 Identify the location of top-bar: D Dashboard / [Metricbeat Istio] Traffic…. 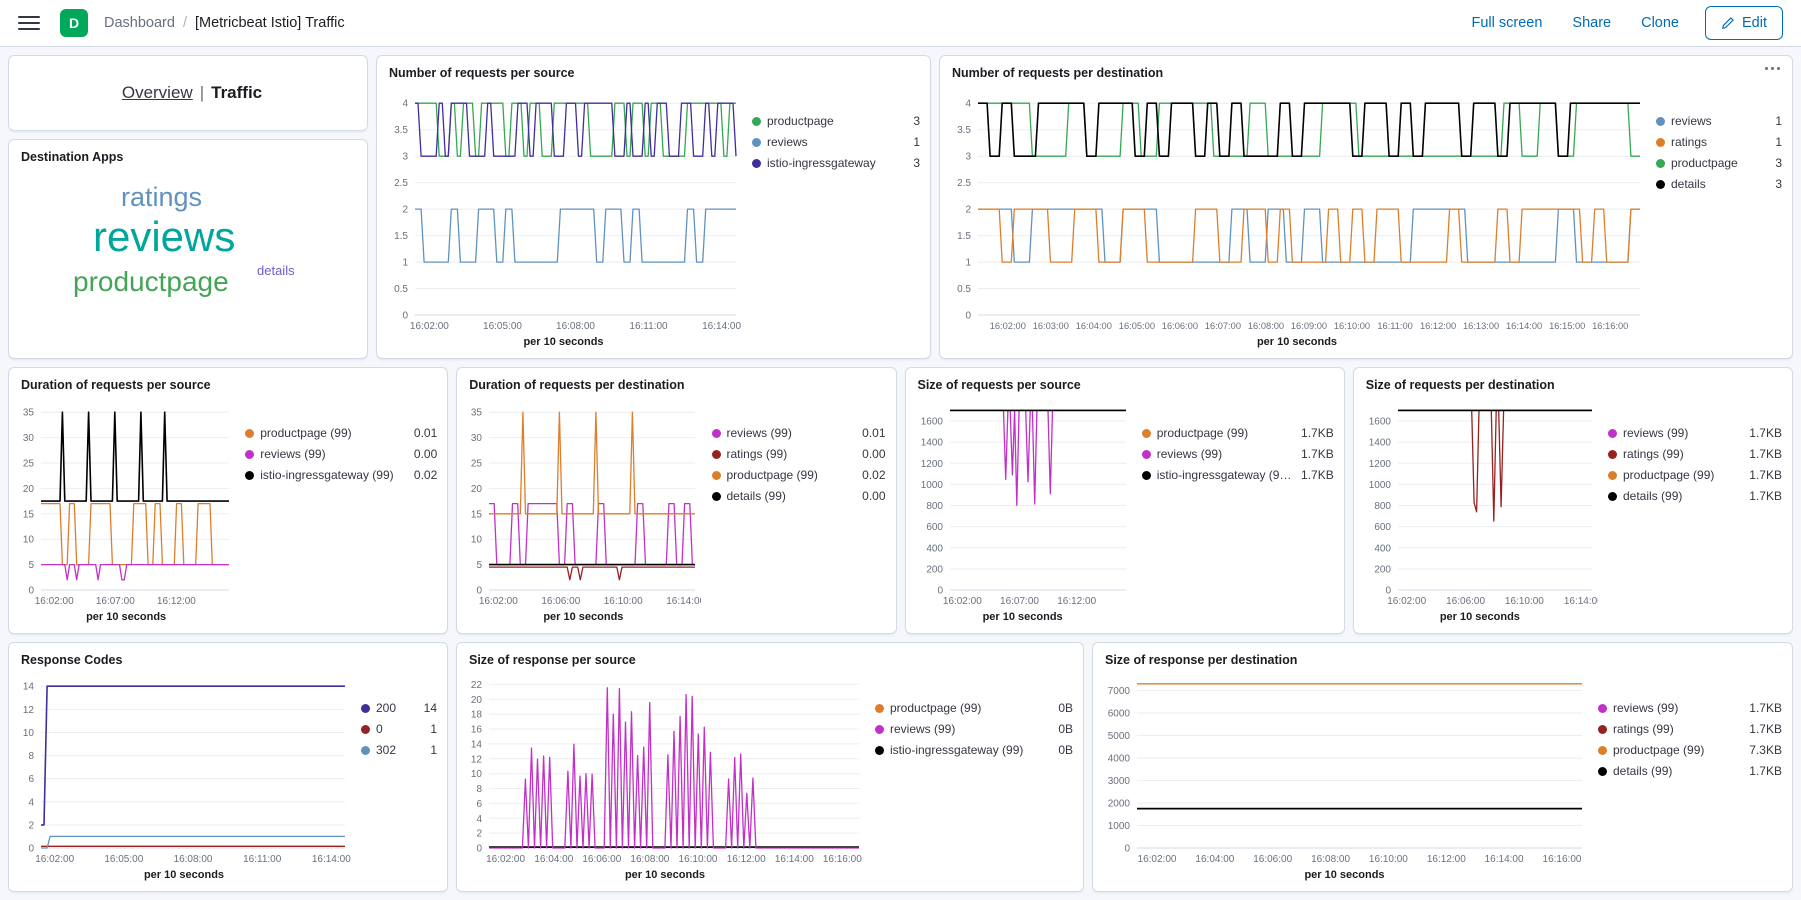
(900, 23).